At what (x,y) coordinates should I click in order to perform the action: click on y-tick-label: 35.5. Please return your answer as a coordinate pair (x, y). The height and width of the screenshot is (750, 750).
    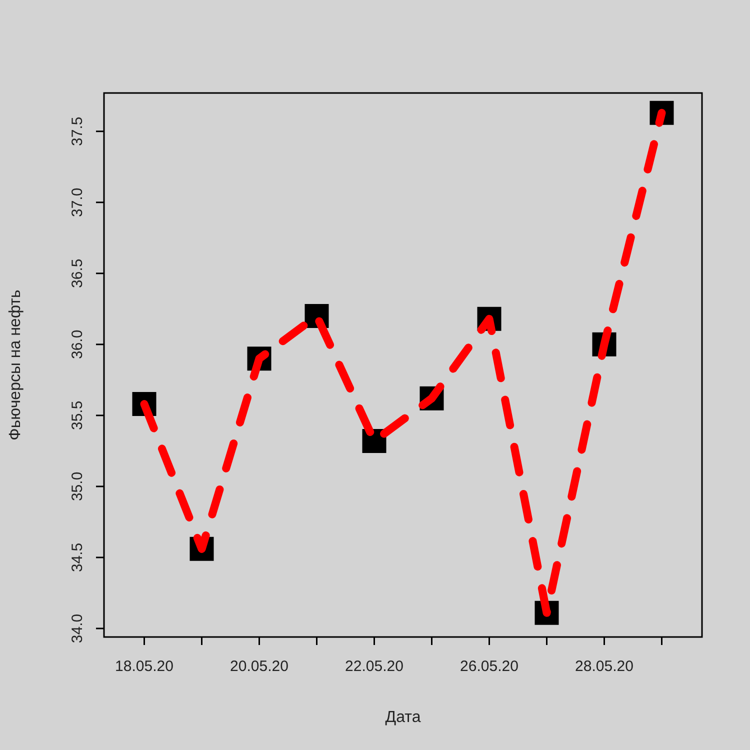
    Looking at the image, I should click on (77, 415).